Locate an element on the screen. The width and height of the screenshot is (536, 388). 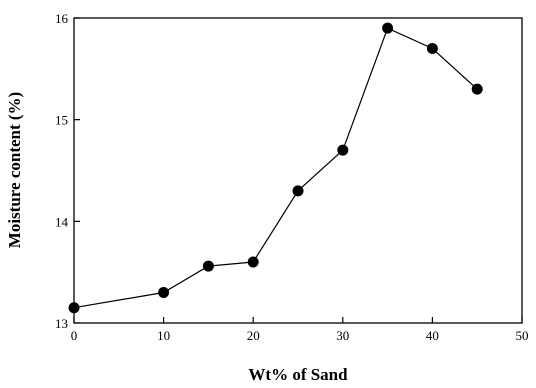
x-tick-label-0: 0 is located at coordinates (74, 335).